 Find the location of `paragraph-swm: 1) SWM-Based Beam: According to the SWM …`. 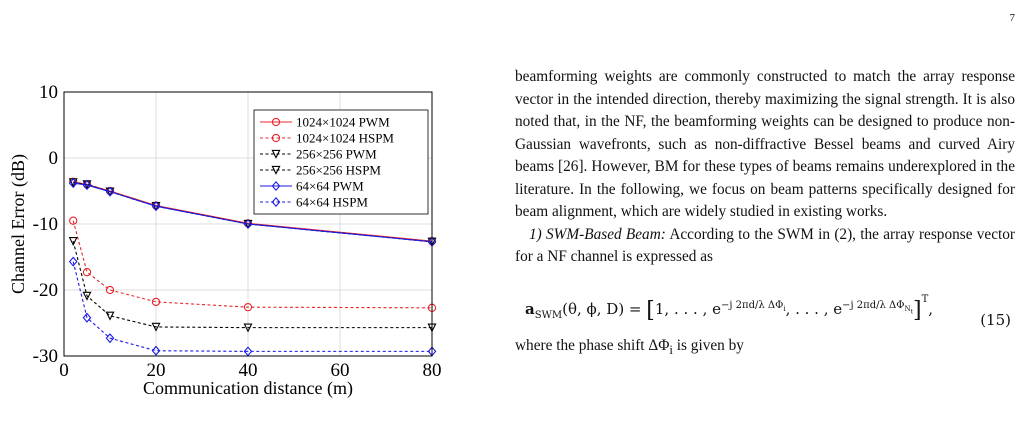

paragraph-swm: 1) SWM-Based Beam: According to the SWM … is located at coordinates (765, 246).